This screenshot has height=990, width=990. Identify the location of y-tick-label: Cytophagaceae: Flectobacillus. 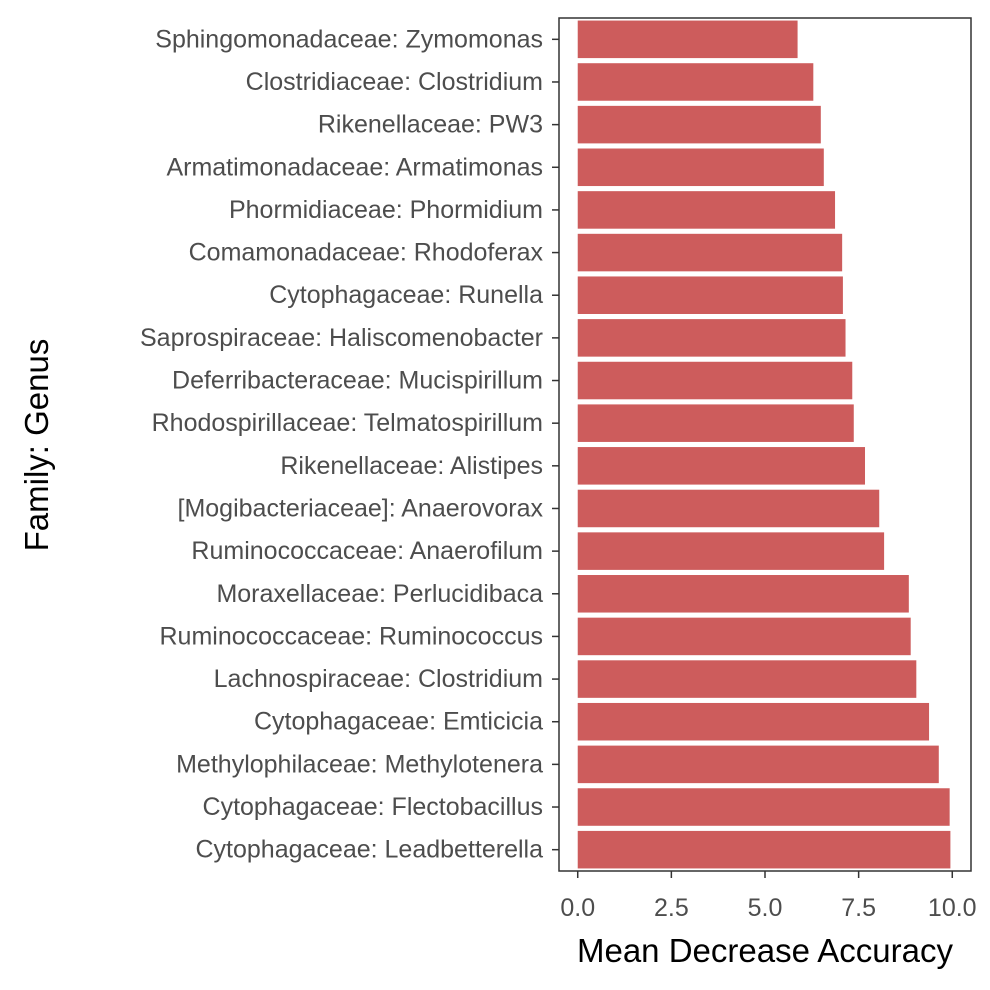
(373, 807).